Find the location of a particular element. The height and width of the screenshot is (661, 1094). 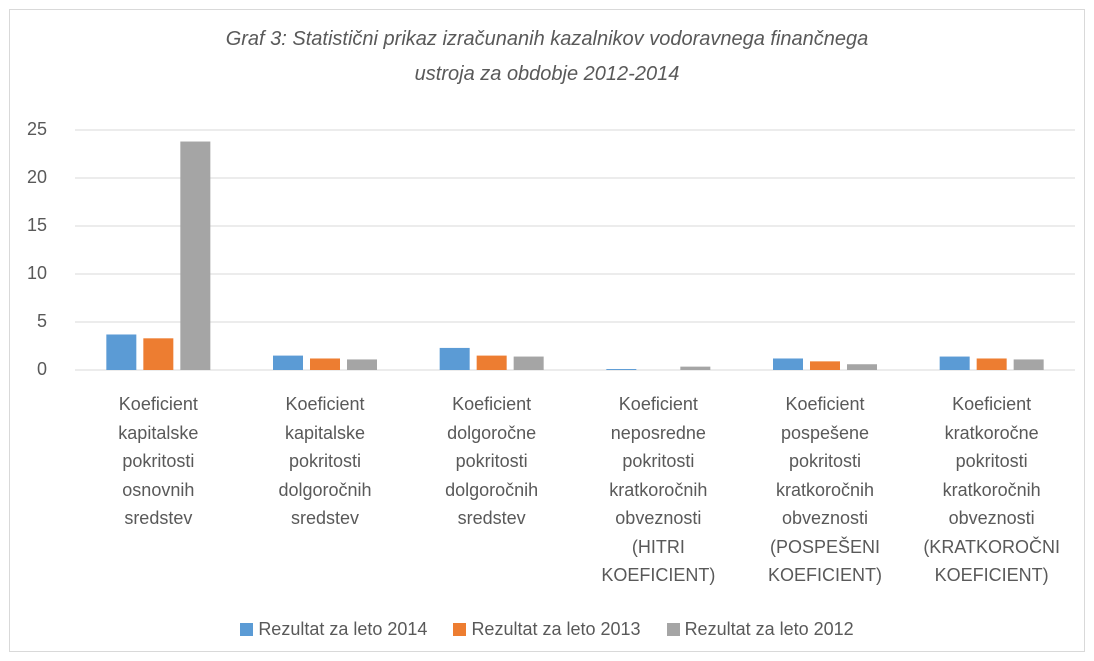

y-tick-label: 5 is located at coordinates (42, 321).